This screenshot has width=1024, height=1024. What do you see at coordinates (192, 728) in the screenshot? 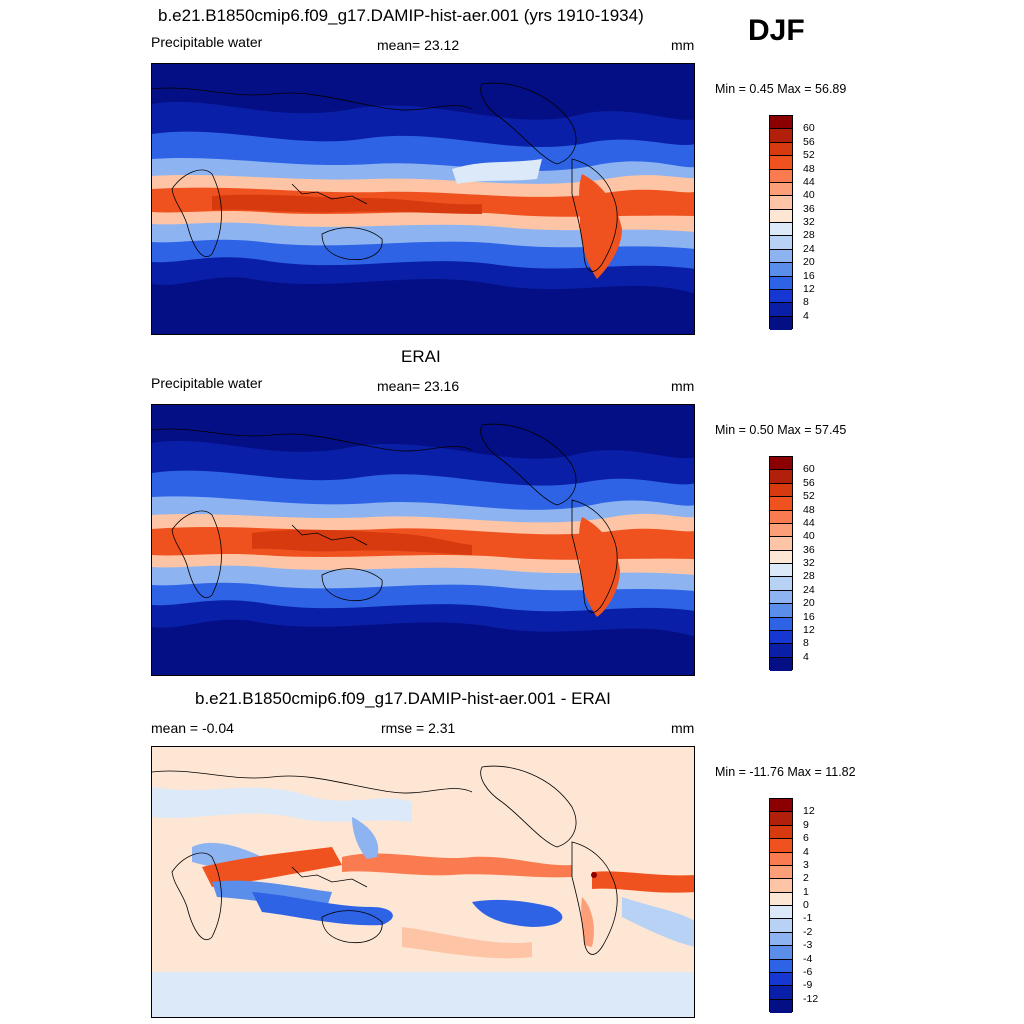
I see `panel-3-mean-label: mean = -0.04` at bounding box center [192, 728].